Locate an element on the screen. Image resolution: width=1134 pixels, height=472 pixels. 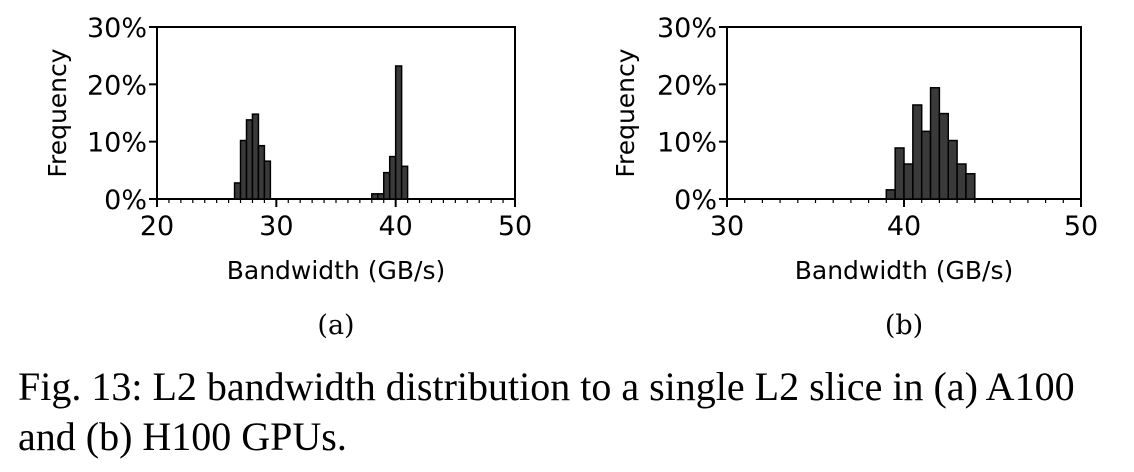
x-axis-label-b: Bandwidth (GB/s) is located at coordinates (904, 270).